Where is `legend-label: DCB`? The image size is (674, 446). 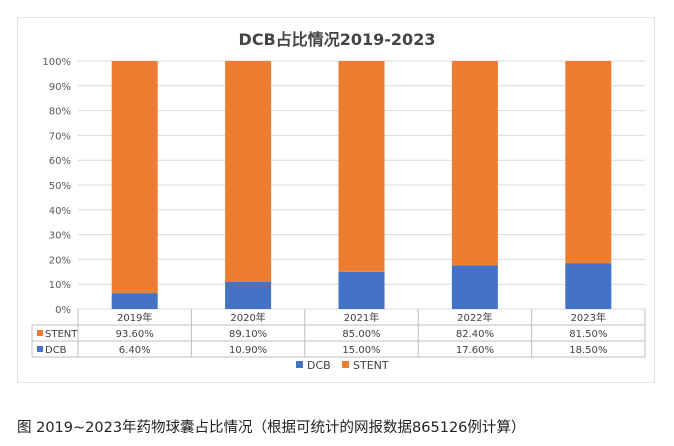
legend-label: DCB is located at coordinates (319, 365).